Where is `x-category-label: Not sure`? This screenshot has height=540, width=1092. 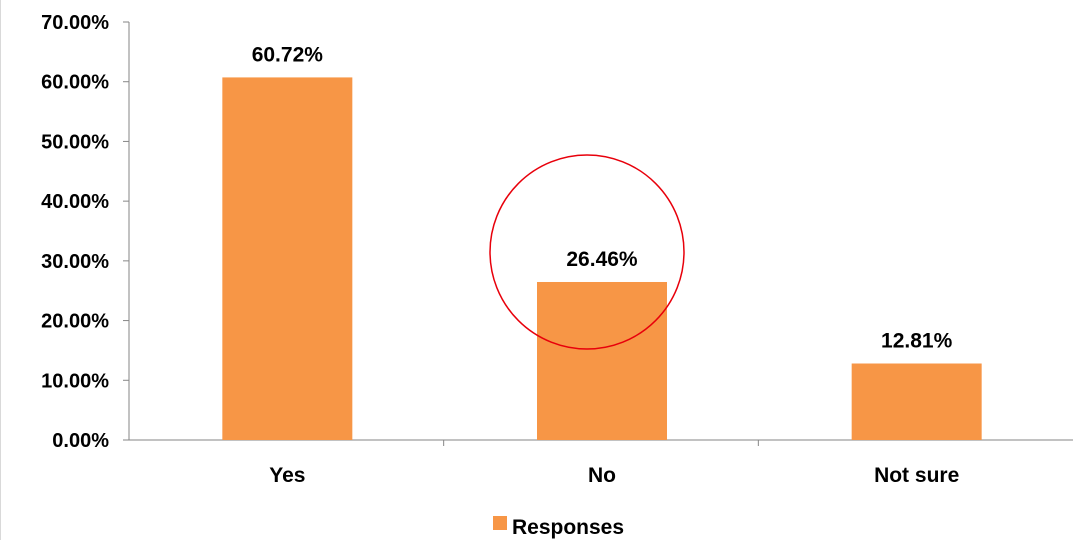
x-category-label: Not sure is located at coordinates (916, 475).